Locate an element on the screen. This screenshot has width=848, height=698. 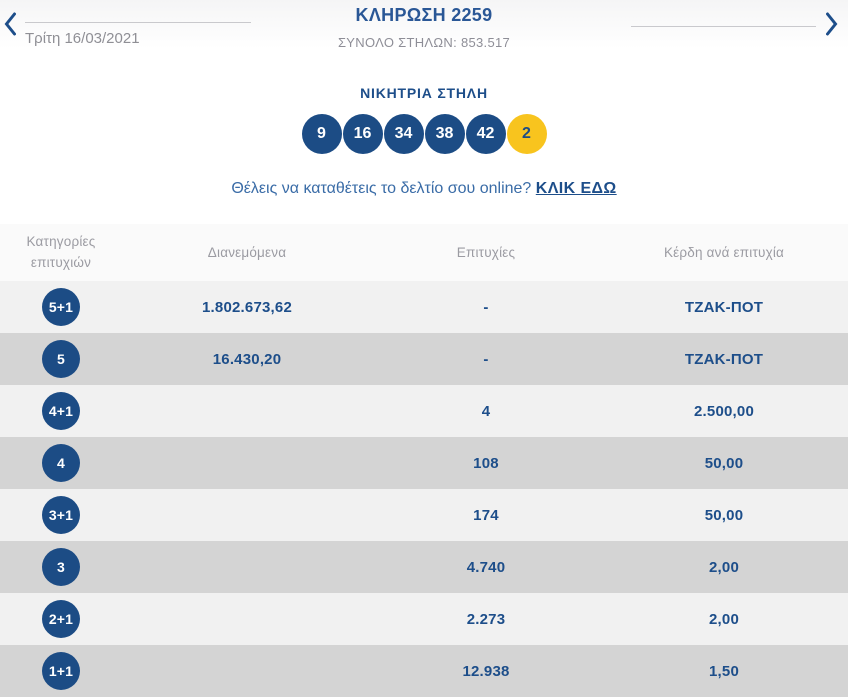
previous-draw-button is located at coordinates (10, 26).